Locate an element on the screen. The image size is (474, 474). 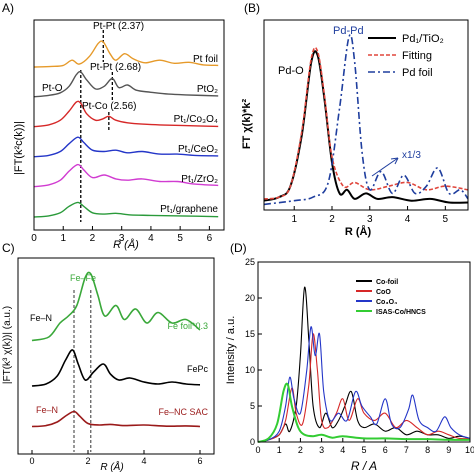
panel-d-legend-label-isas-co-hncs: ISAS-Co/HNCS is located at coordinates (401, 312).